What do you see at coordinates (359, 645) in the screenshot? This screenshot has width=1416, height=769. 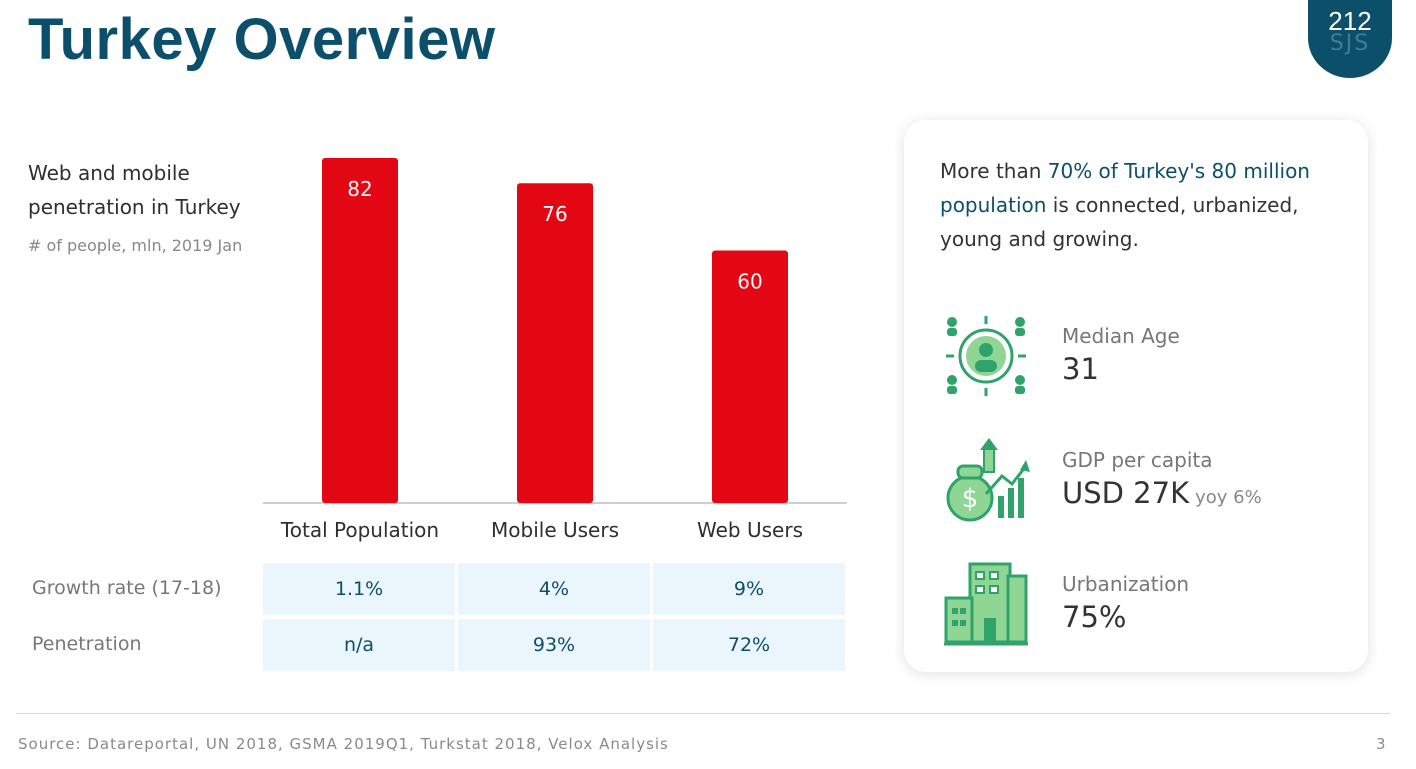 I see `table-cell: n/a` at bounding box center [359, 645].